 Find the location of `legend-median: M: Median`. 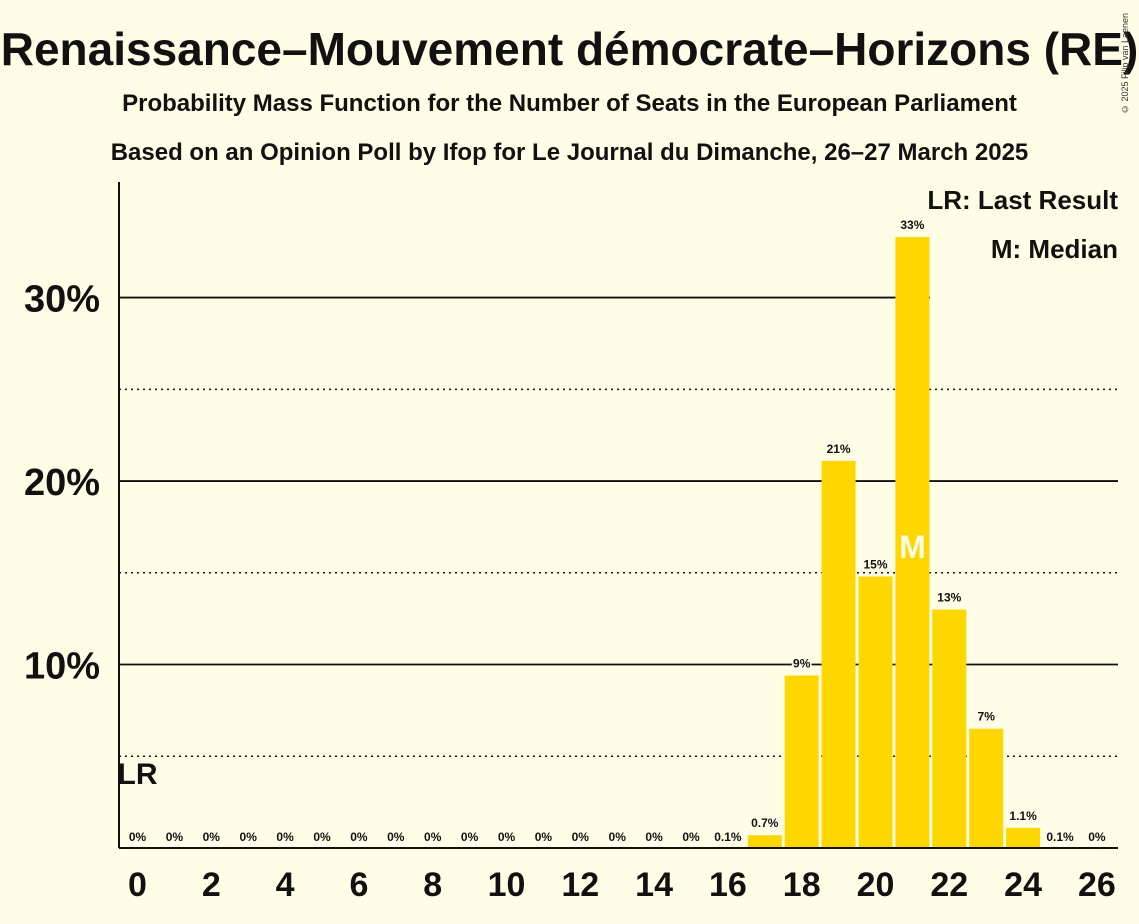

legend-median: M: Median is located at coordinates (1054, 249).